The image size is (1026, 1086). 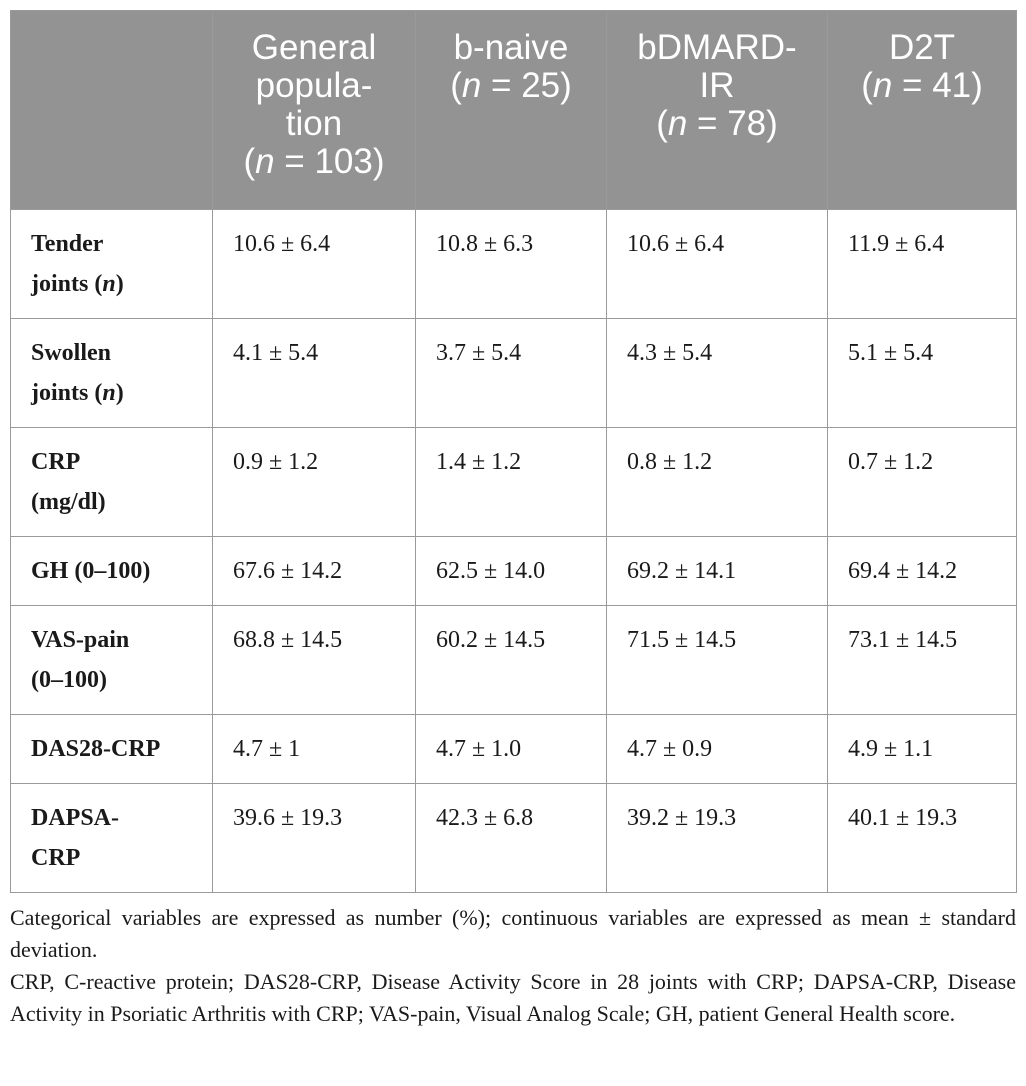 I want to click on table-cell: 68.8 ± 14.5, so click(x=314, y=660).